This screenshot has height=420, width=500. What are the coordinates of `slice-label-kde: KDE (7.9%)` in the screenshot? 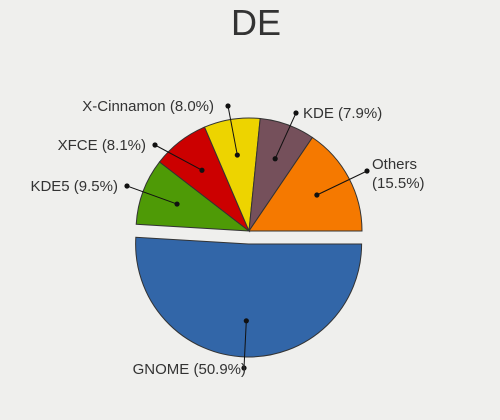 It's located at (342, 113).